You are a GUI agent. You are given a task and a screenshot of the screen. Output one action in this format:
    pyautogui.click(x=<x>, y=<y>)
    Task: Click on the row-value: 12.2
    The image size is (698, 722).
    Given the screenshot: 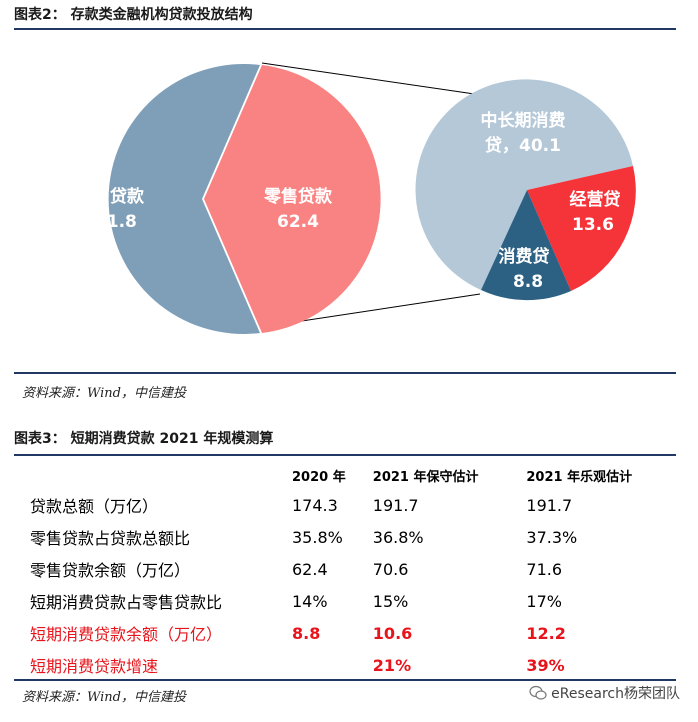 What is the action you would take?
    pyautogui.click(x=546, y=633)
    